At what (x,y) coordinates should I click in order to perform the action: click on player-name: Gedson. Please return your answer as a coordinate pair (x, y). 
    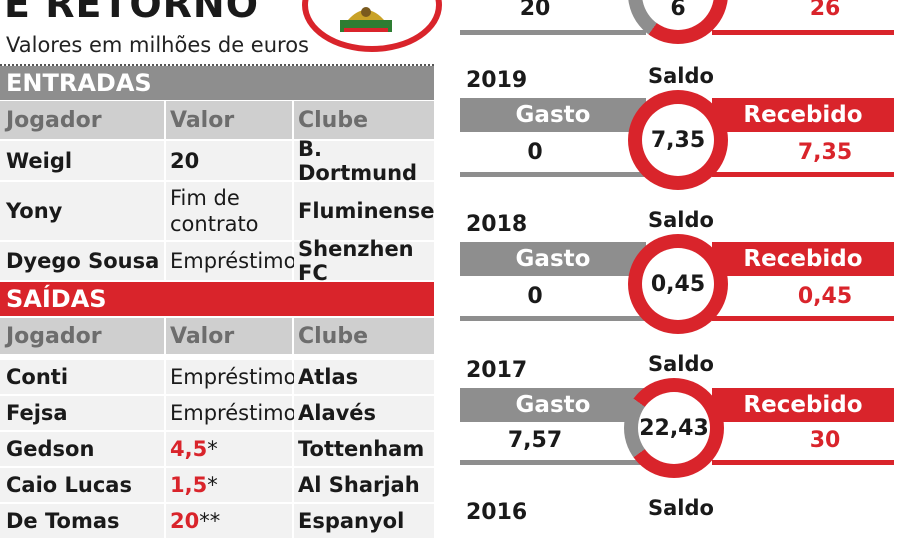
    Looking at the image, I should click on (82, 449).